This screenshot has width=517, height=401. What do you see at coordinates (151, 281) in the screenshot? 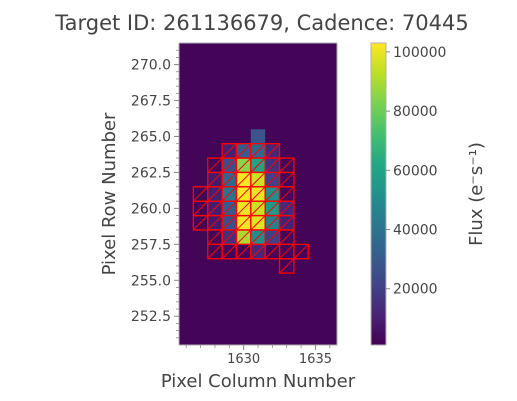
I see `y-tick-label: 255.0` at bounding box center [151, 281].